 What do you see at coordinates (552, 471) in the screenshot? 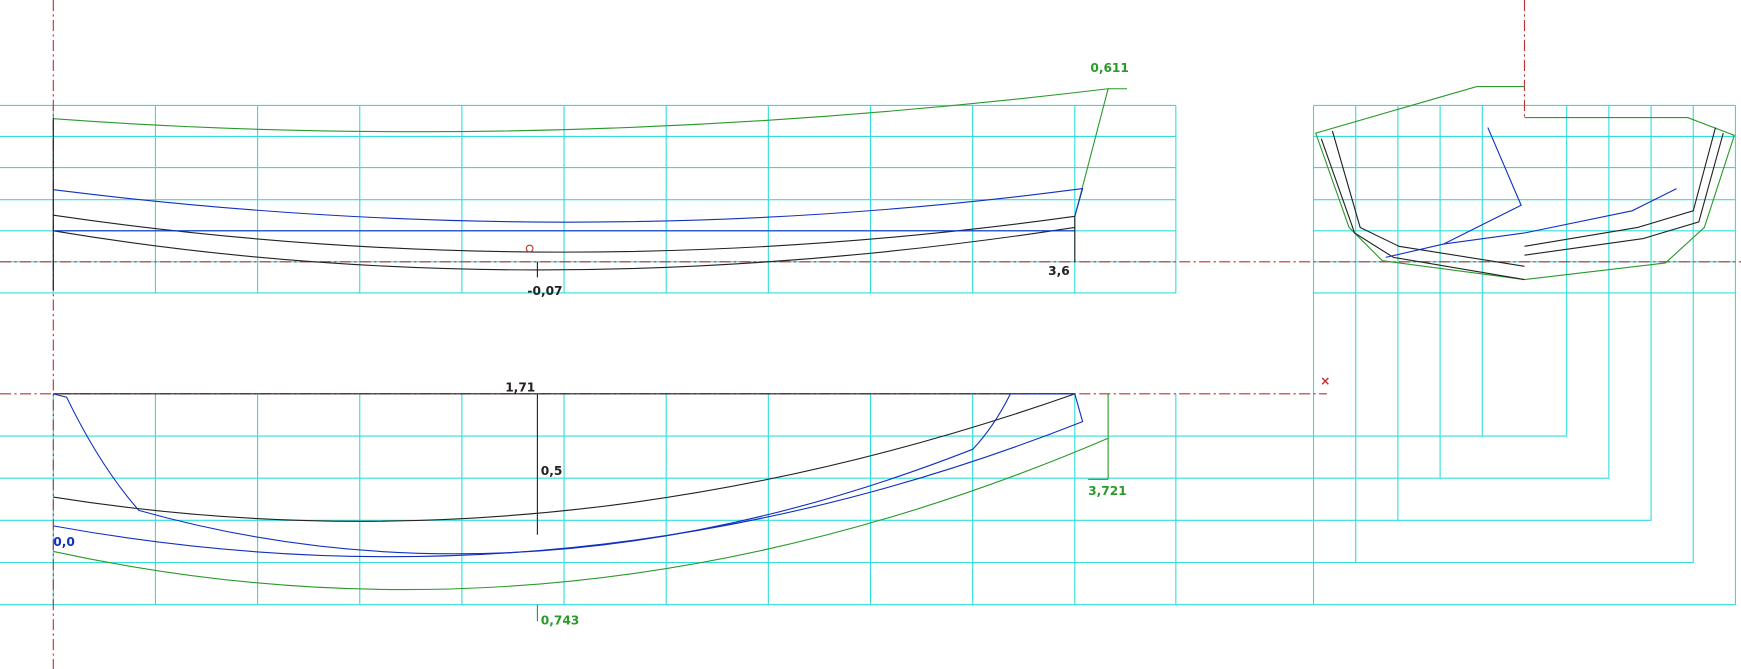
I see `dimension-label: 0,5` at bounding box center [552, 471].